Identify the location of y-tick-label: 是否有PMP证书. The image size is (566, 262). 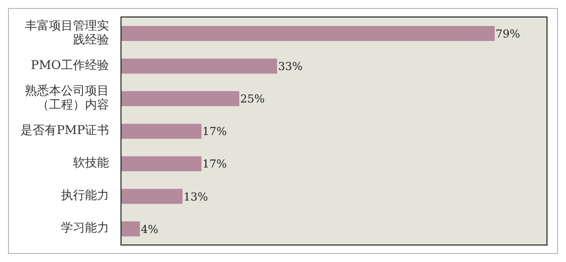
(64, 130).